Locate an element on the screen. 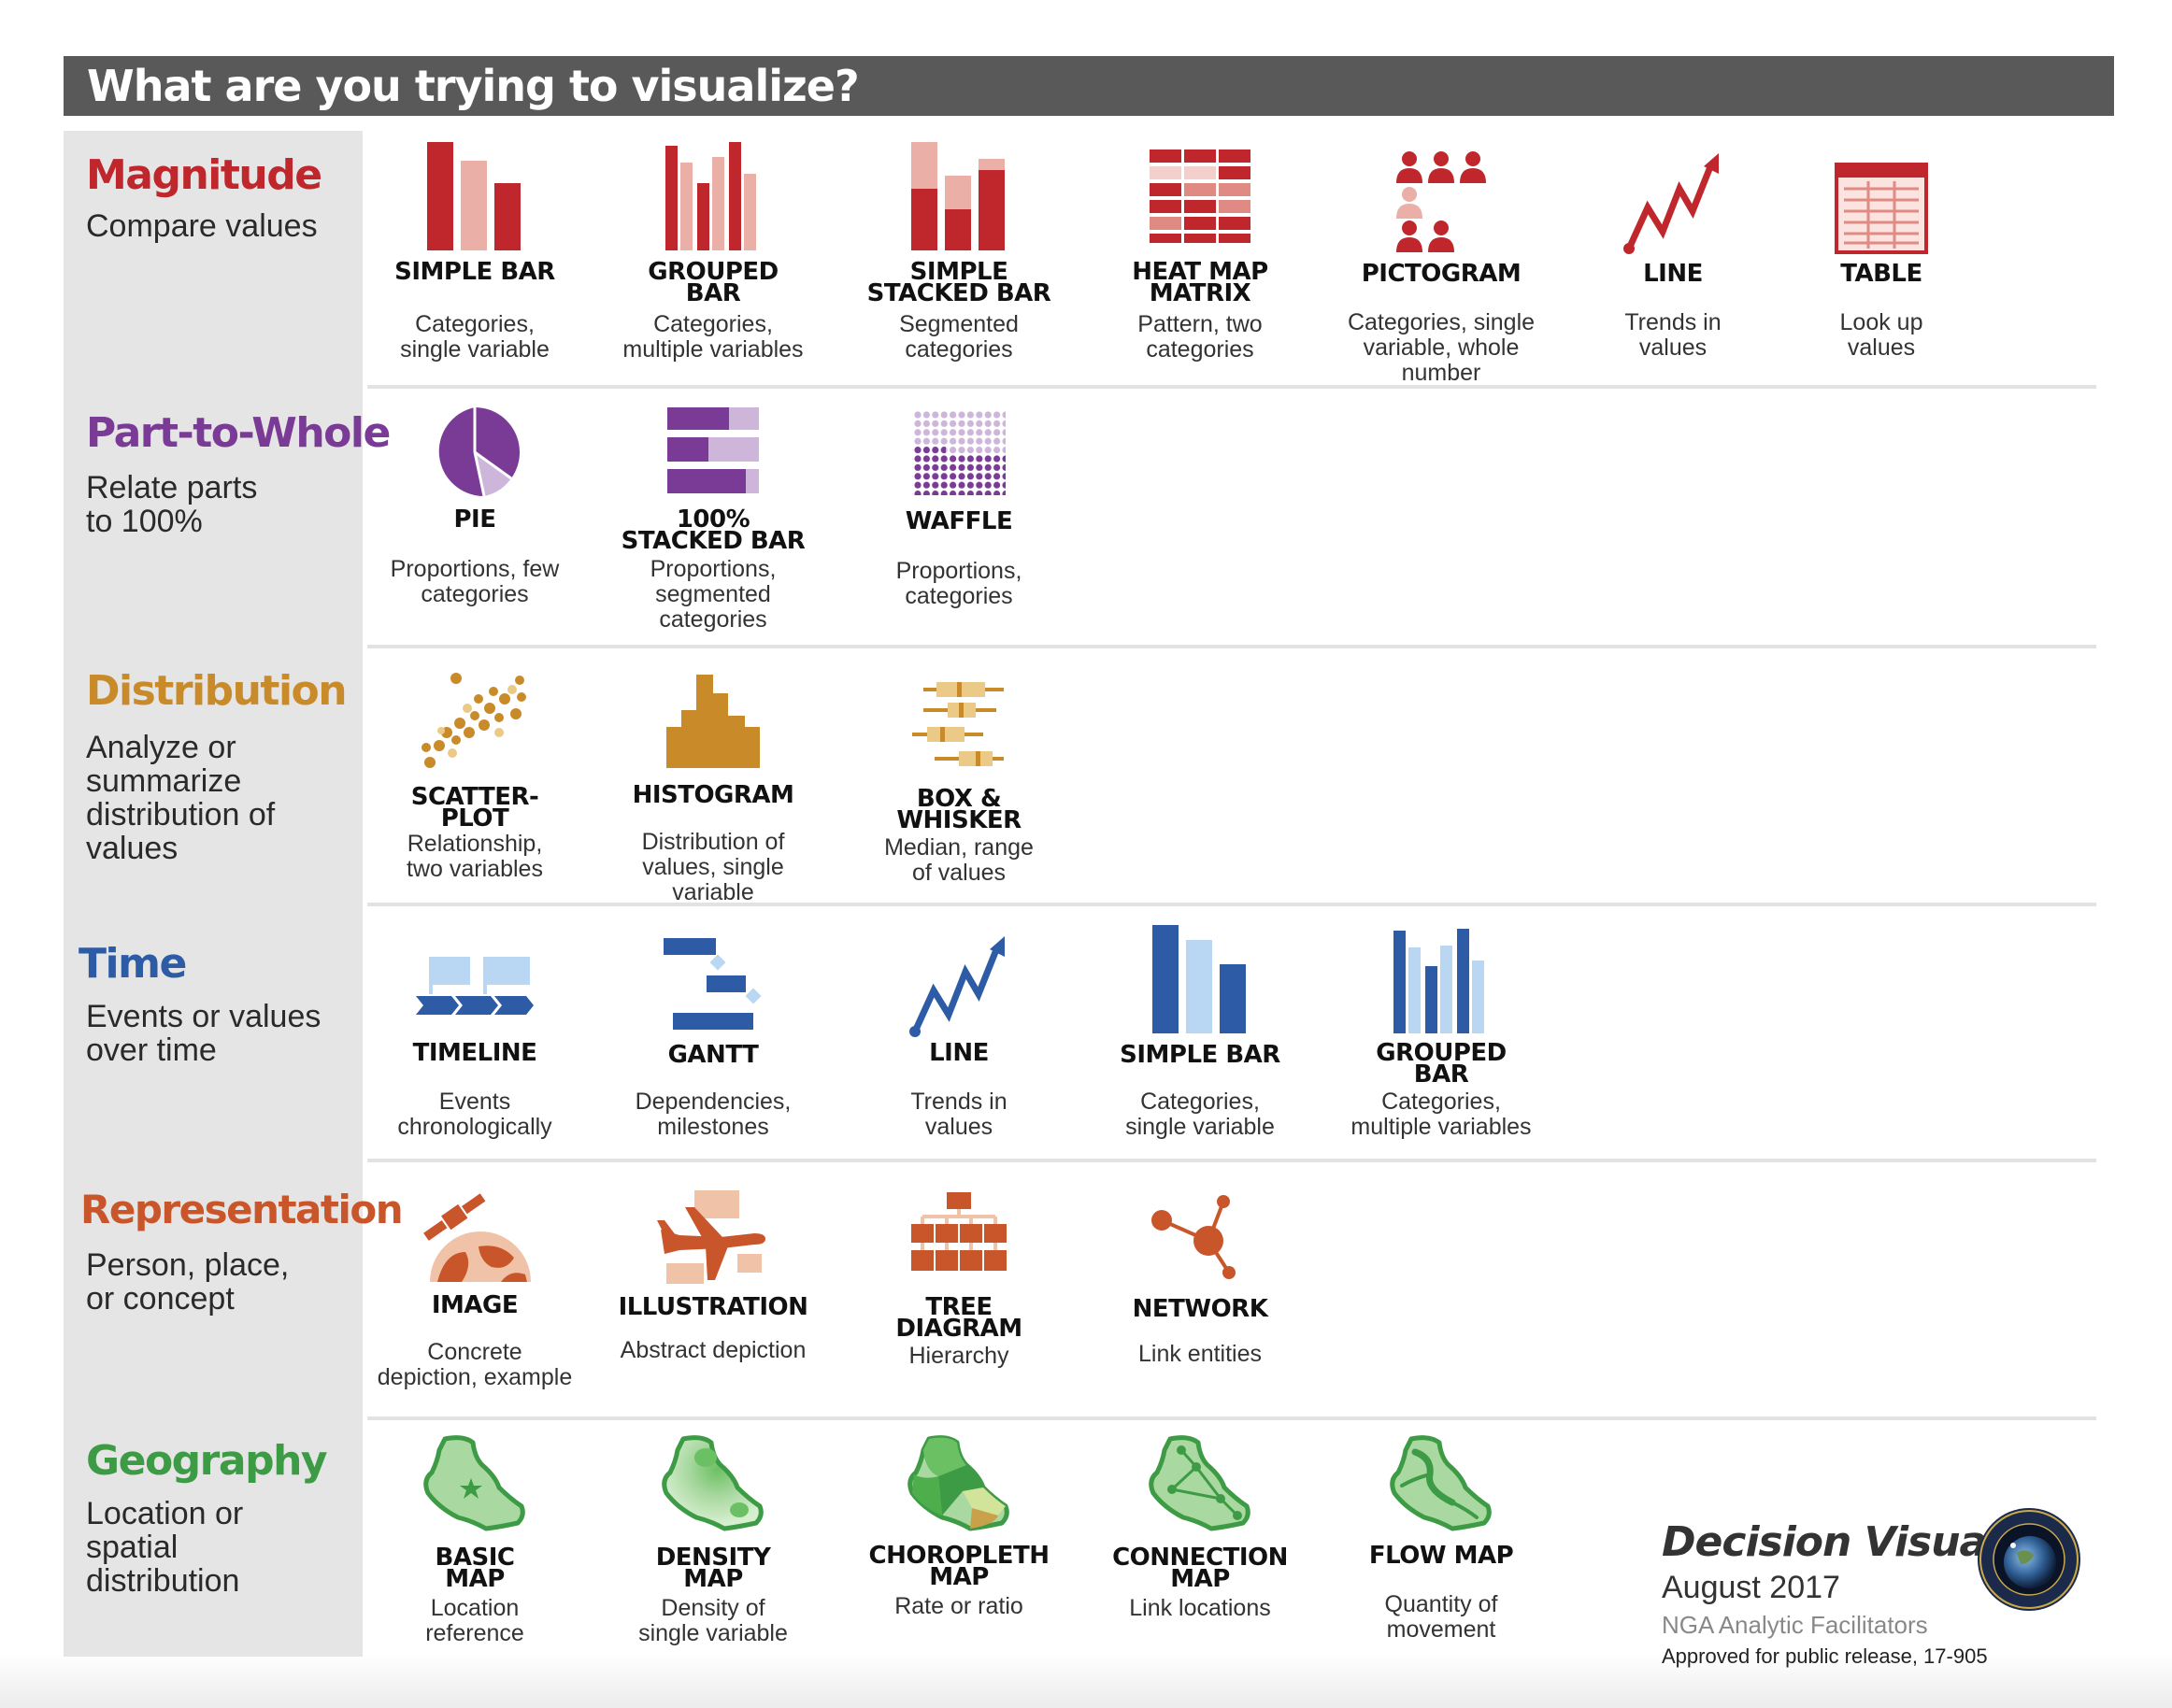 The width and height of the screenshot is (2172, 1708). category-magnitude-desc: Compare values is located at coordinates (202, 226).